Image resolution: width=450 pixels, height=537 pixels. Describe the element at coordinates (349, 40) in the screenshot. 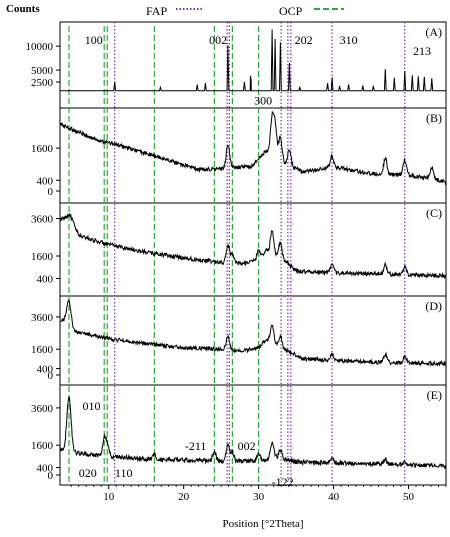

I see `miller-index-label: 310` at that location.